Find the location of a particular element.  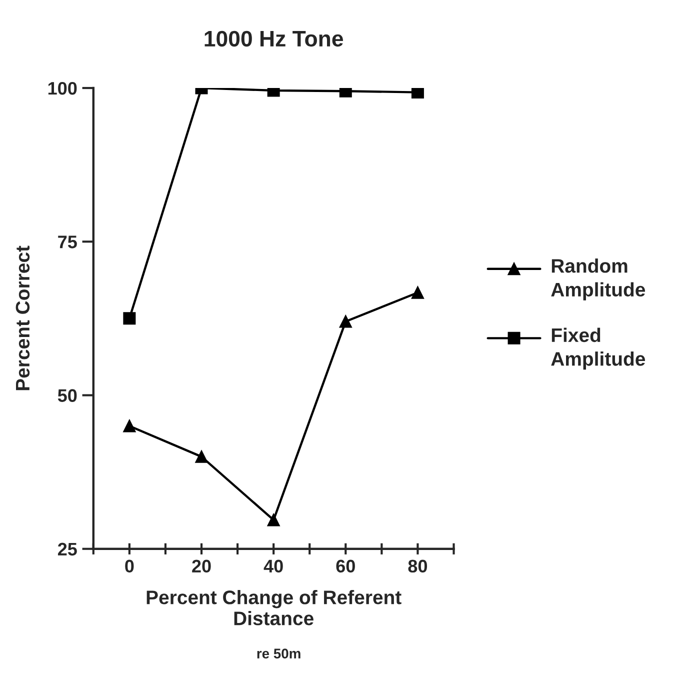

x-tick-label: 60 is located at coordinates (345, 566).